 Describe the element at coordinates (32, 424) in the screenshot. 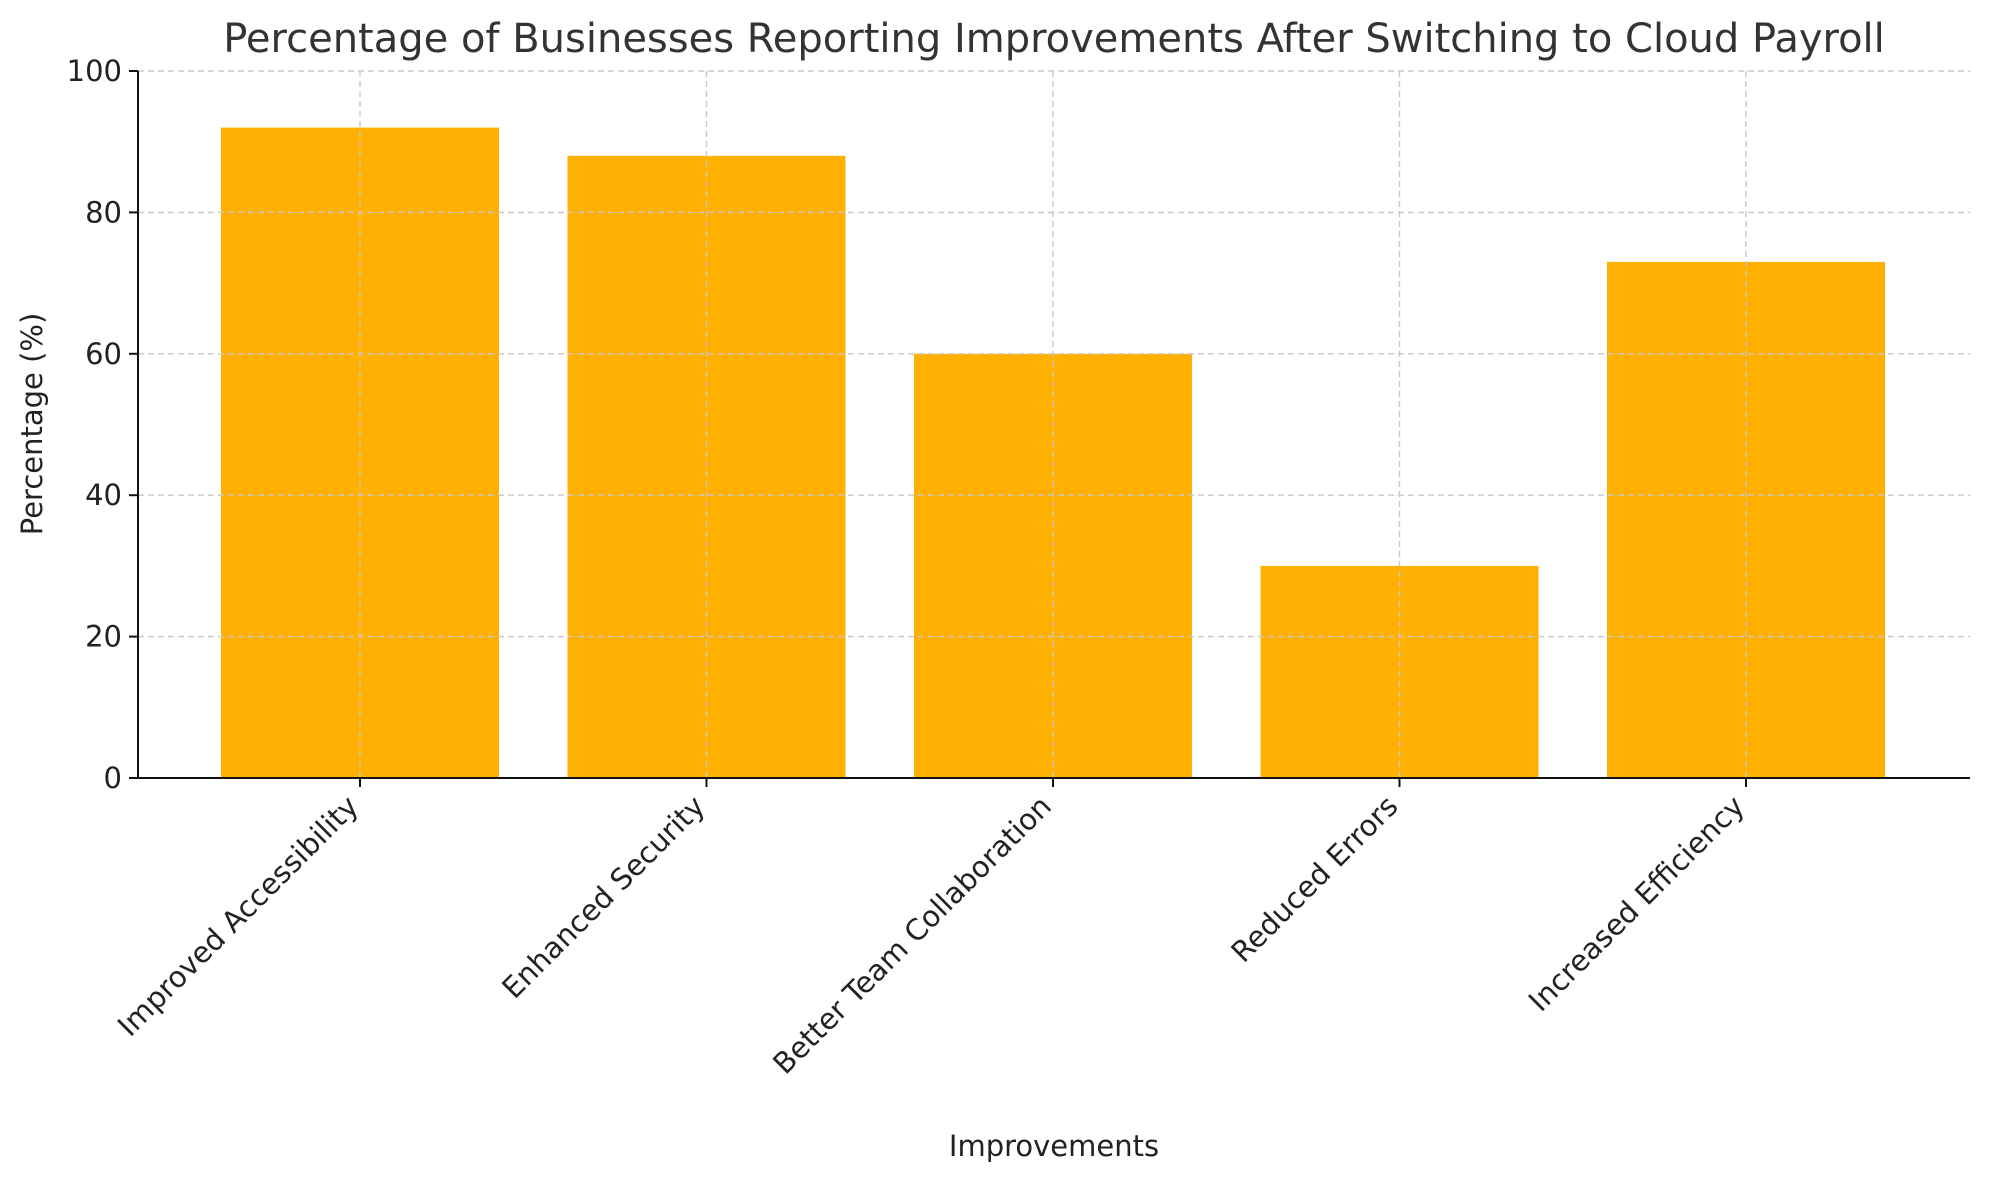

I see `y-axis-label: Percentage (%)` at that location.